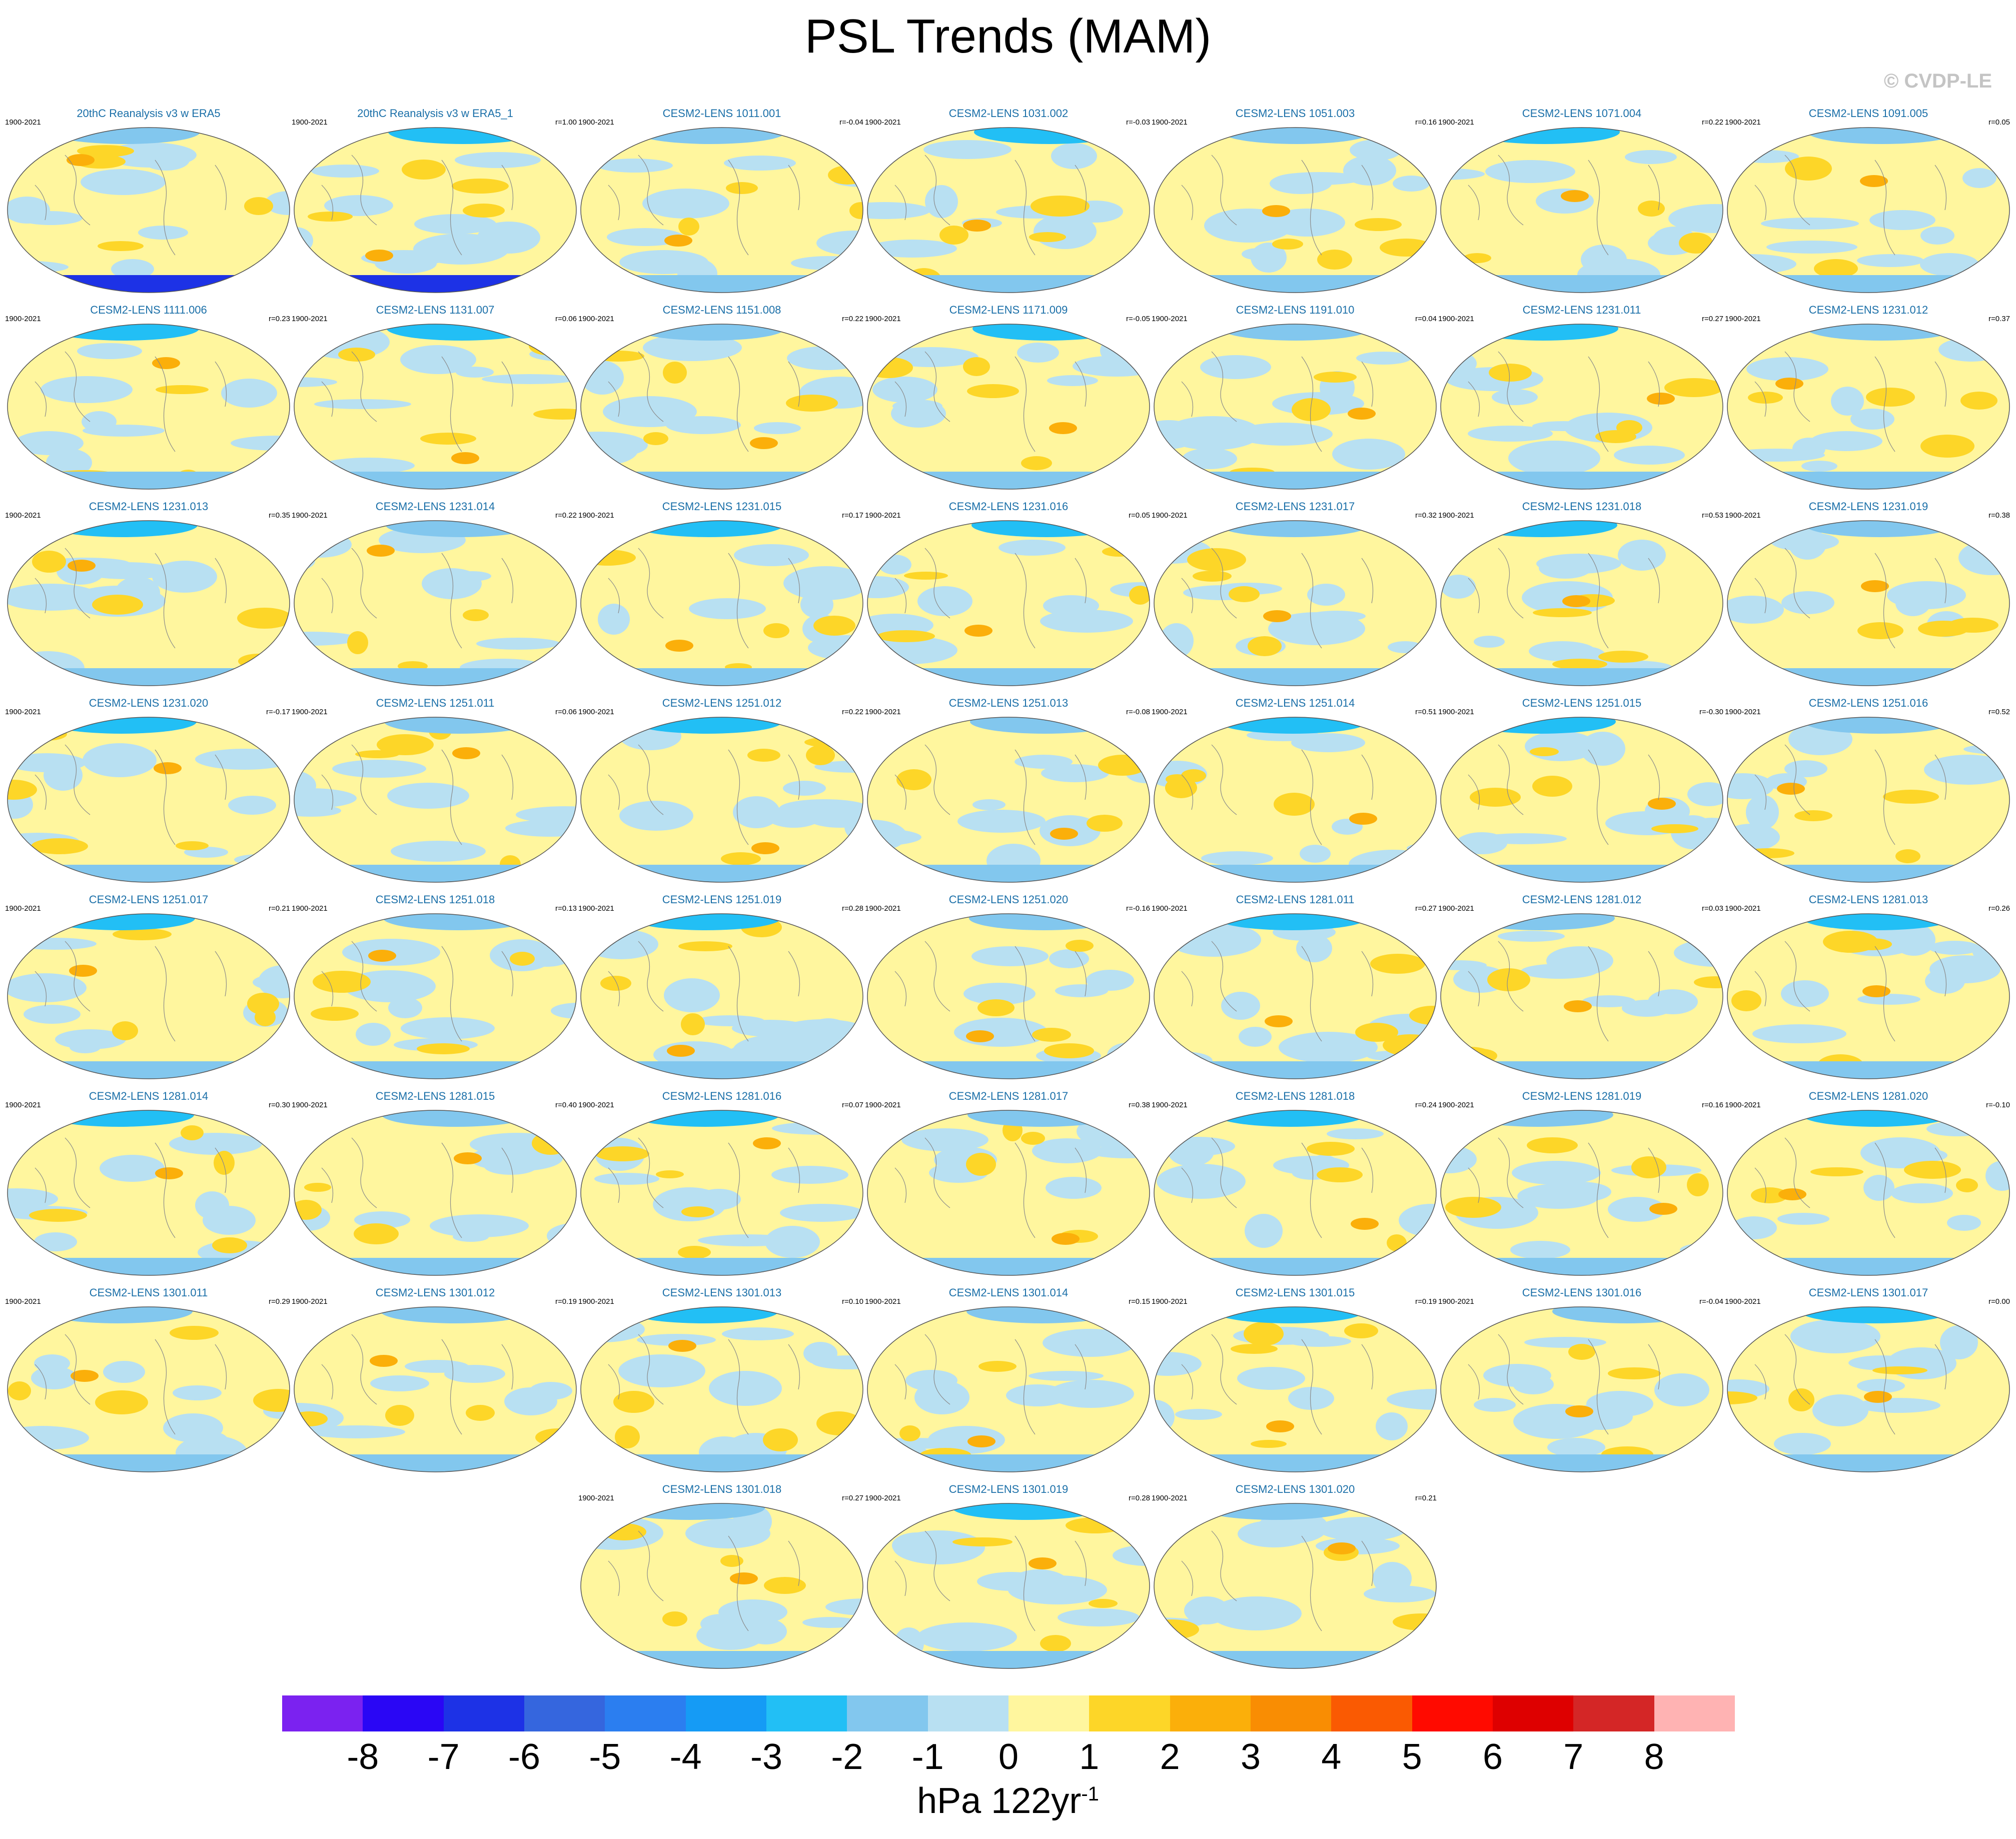 Image resolution: width=2016 pixels, height=1839 pixels. I want to click on panel-title: CESM2-LENS 1281.011, so click(1295, 899).